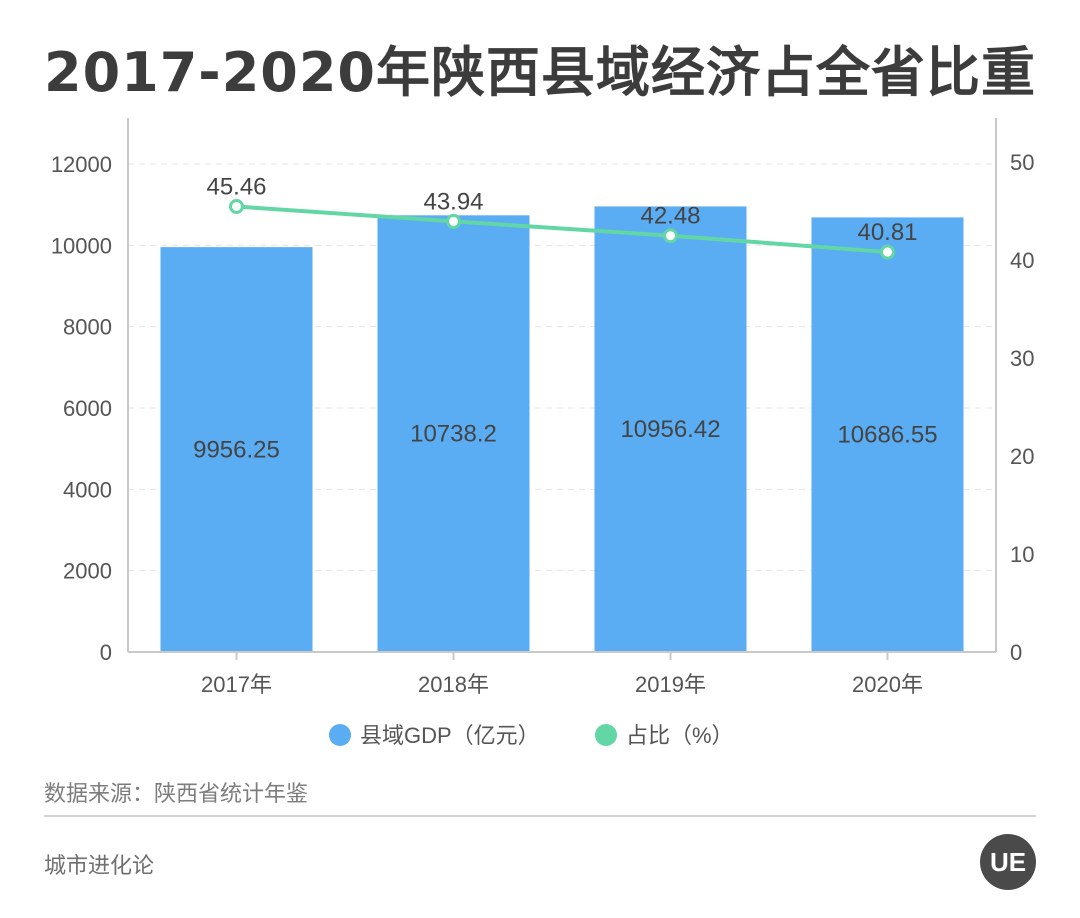 Image resolution: width=1080 pixels, height=918 pixels. What do you see at coordinates (450, 735) in the screenshot?
I see `legend-label-gdp: 县域GDP（亿元）` at bounding box center [450, 735].